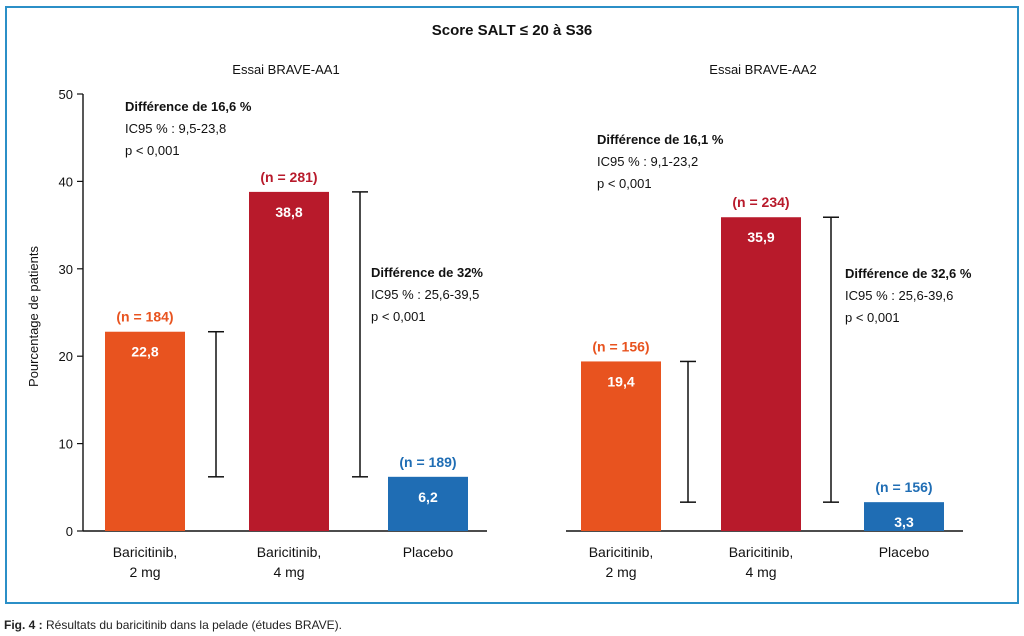  Describe the element at coordinates (144, 352) in the screenshot. I see `bar-value-label: 22,8` at that location.